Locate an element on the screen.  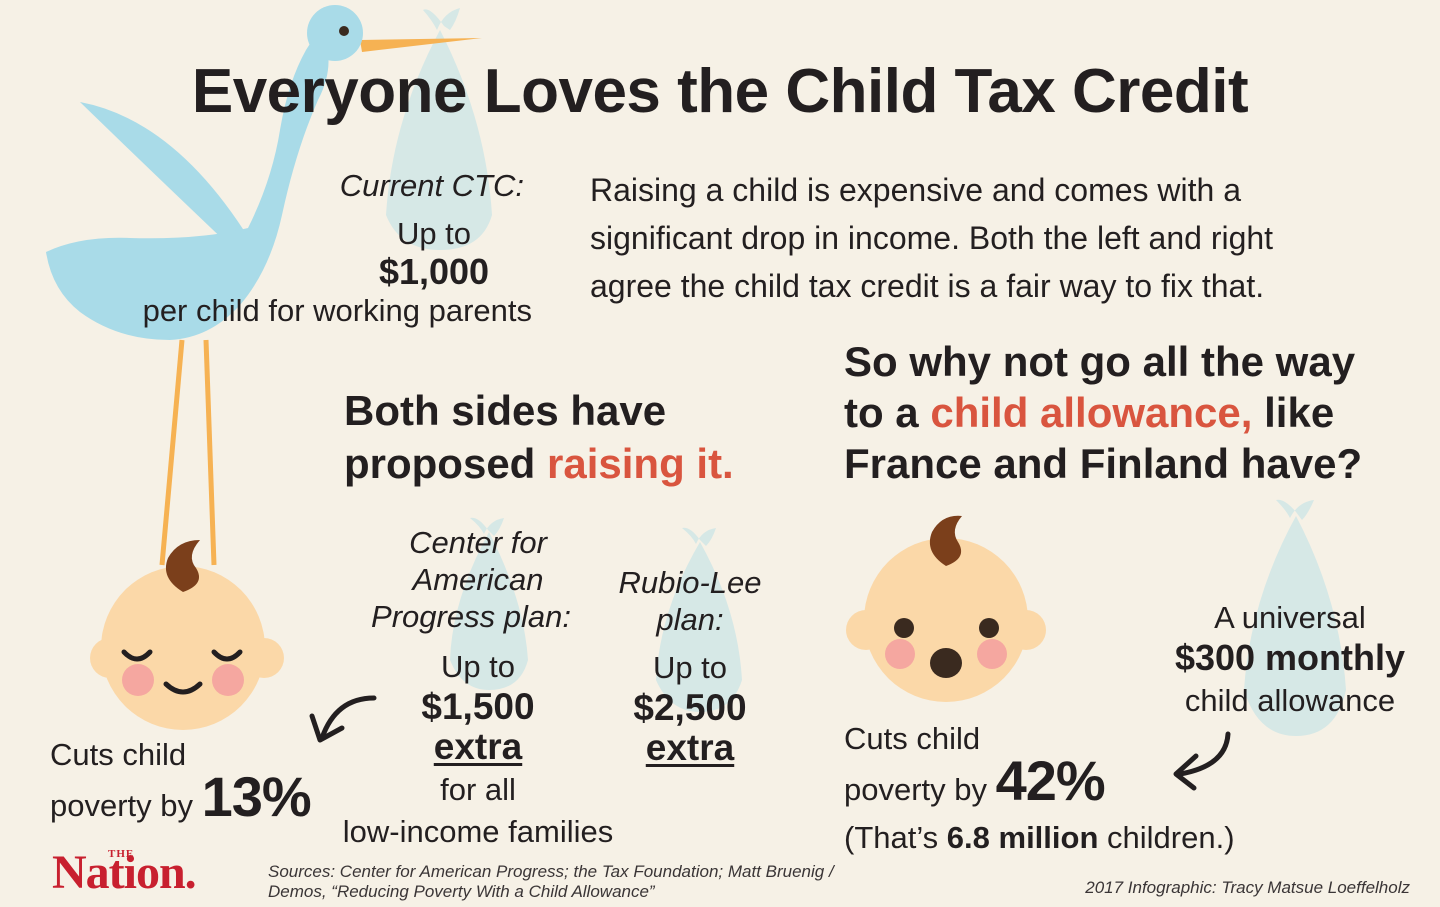
rubio-lee-extra: extra is located at coordinates (690, 747).